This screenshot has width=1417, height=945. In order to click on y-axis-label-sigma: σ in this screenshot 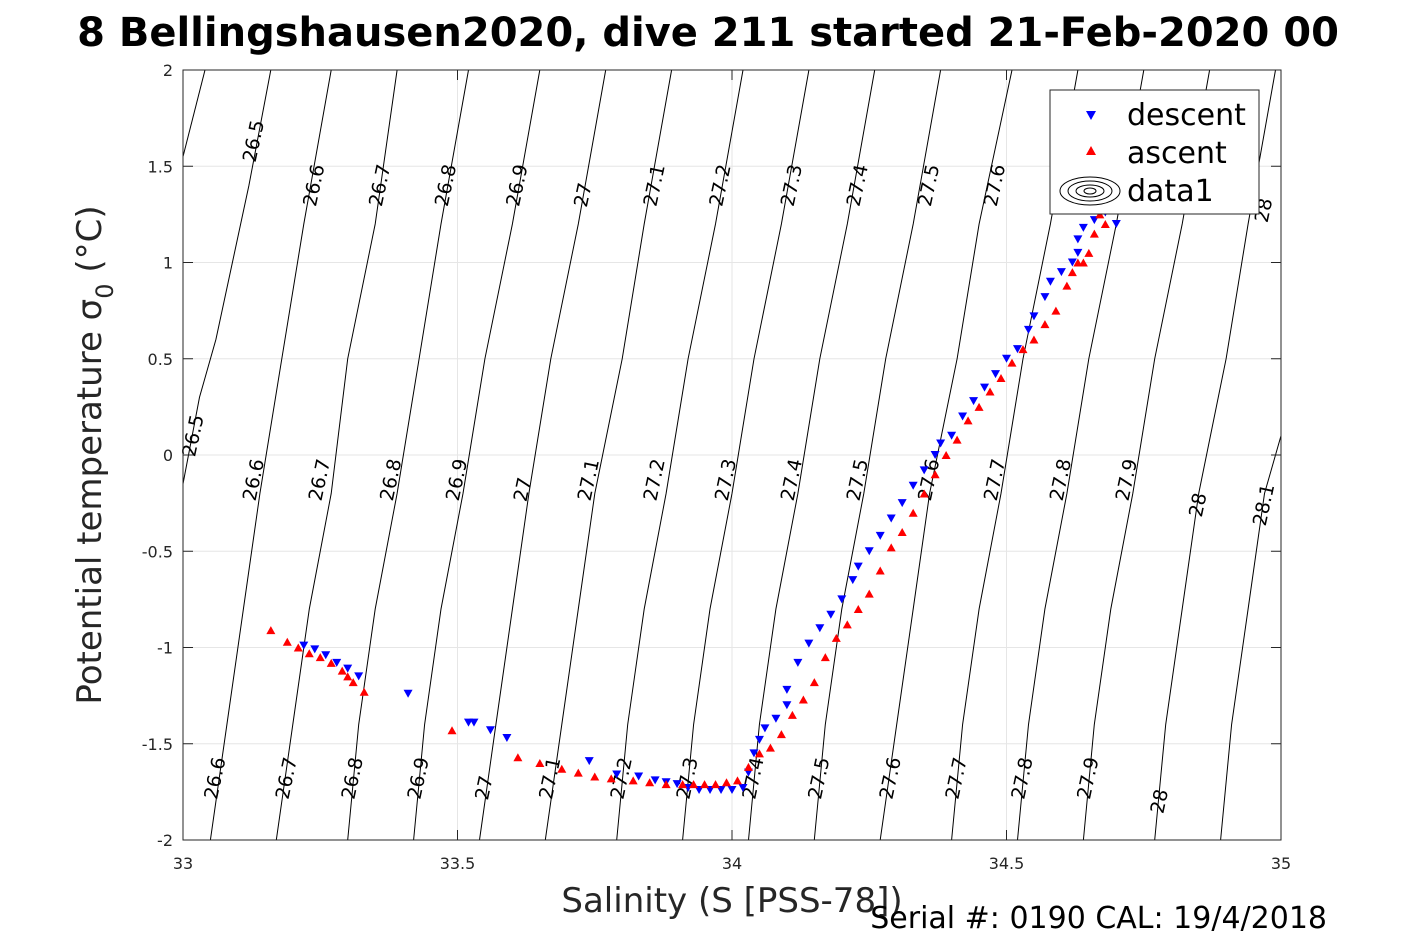, I will do `click(90, 310)`.